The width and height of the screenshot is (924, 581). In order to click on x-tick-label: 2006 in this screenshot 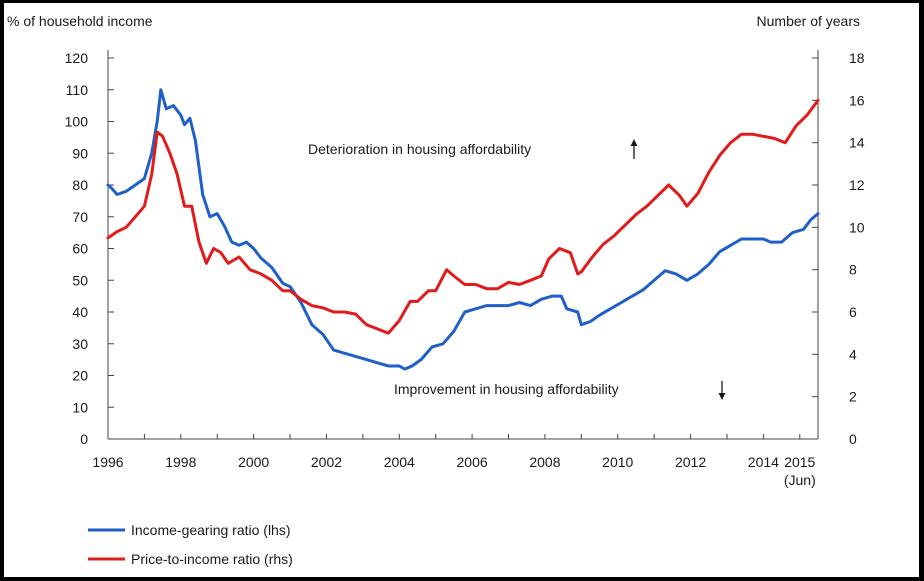, I will do `click(472, 462)`.